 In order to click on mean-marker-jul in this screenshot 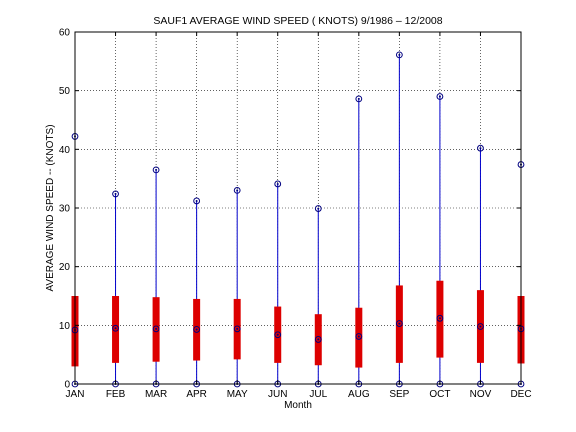, I will do `click(318, 339)`.